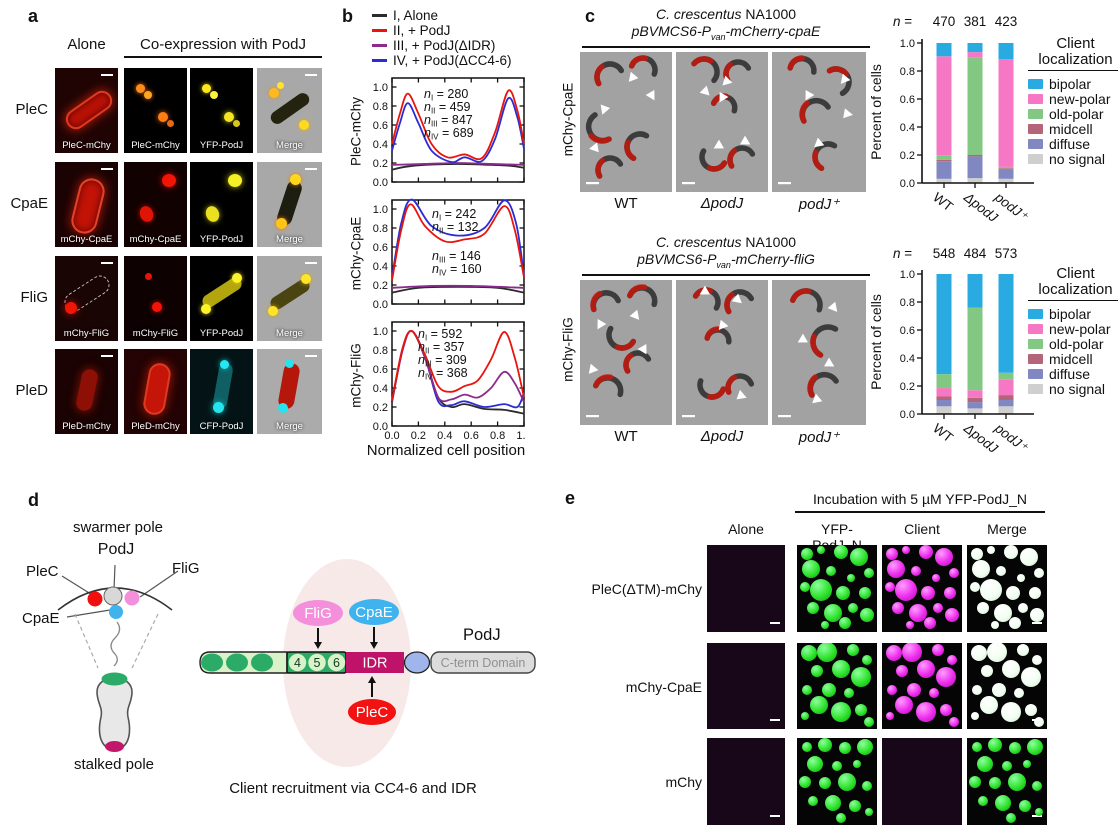 The image size is (1118, 825). Describe the element at coordinates (961, 359) in the screenshot. I see `chart-flig-localization: 0.0 0.2 0.4 0.6 0.8 1.0 WT ΔpodJ podJ⁺` at that location.